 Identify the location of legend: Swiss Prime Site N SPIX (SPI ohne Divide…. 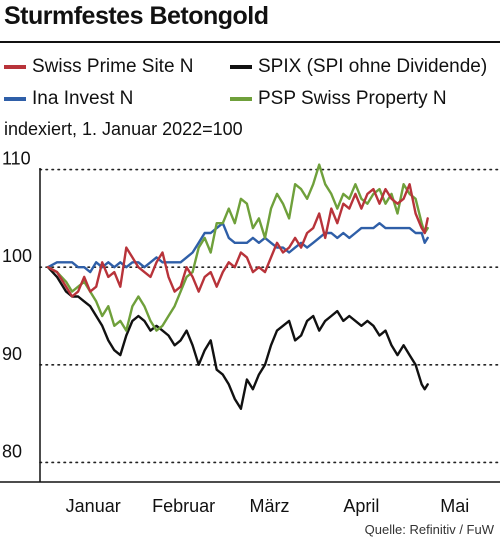
(250, 86).